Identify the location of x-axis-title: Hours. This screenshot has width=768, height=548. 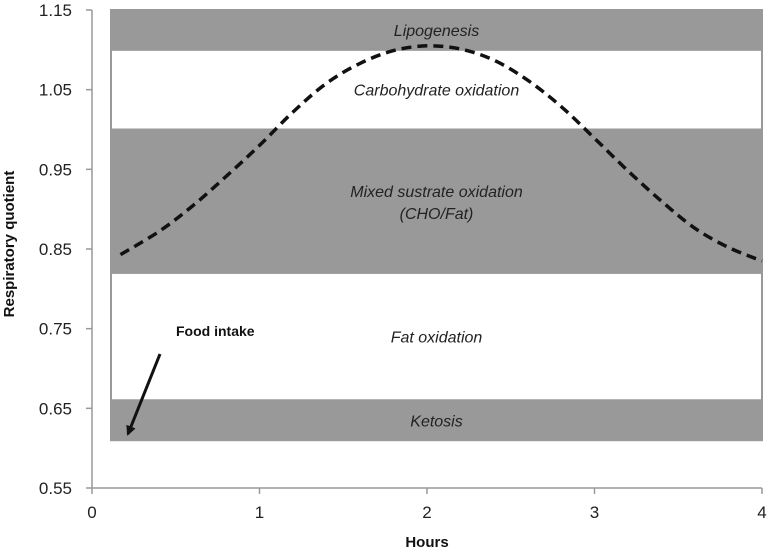
(426, 541).